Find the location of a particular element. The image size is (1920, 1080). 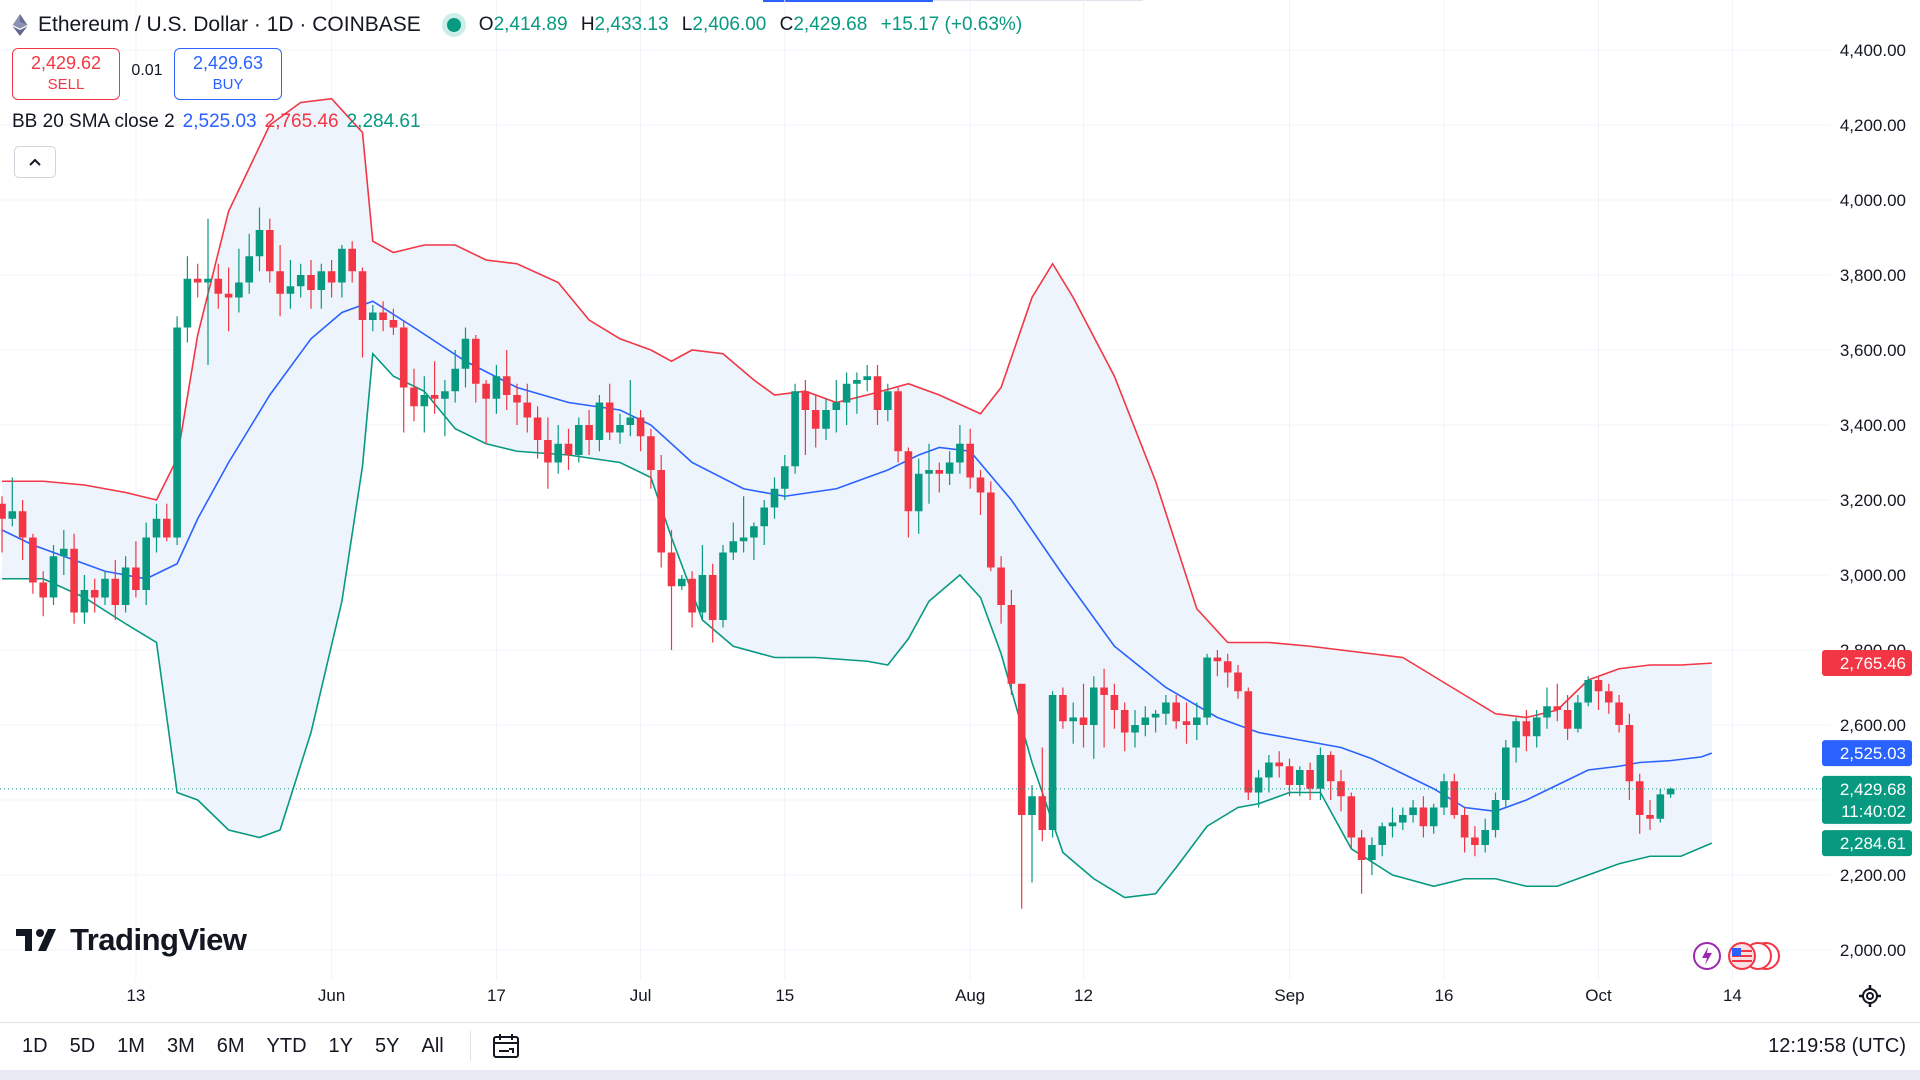

buy-price: 2,429.63 is located at coordinates (228, 63).